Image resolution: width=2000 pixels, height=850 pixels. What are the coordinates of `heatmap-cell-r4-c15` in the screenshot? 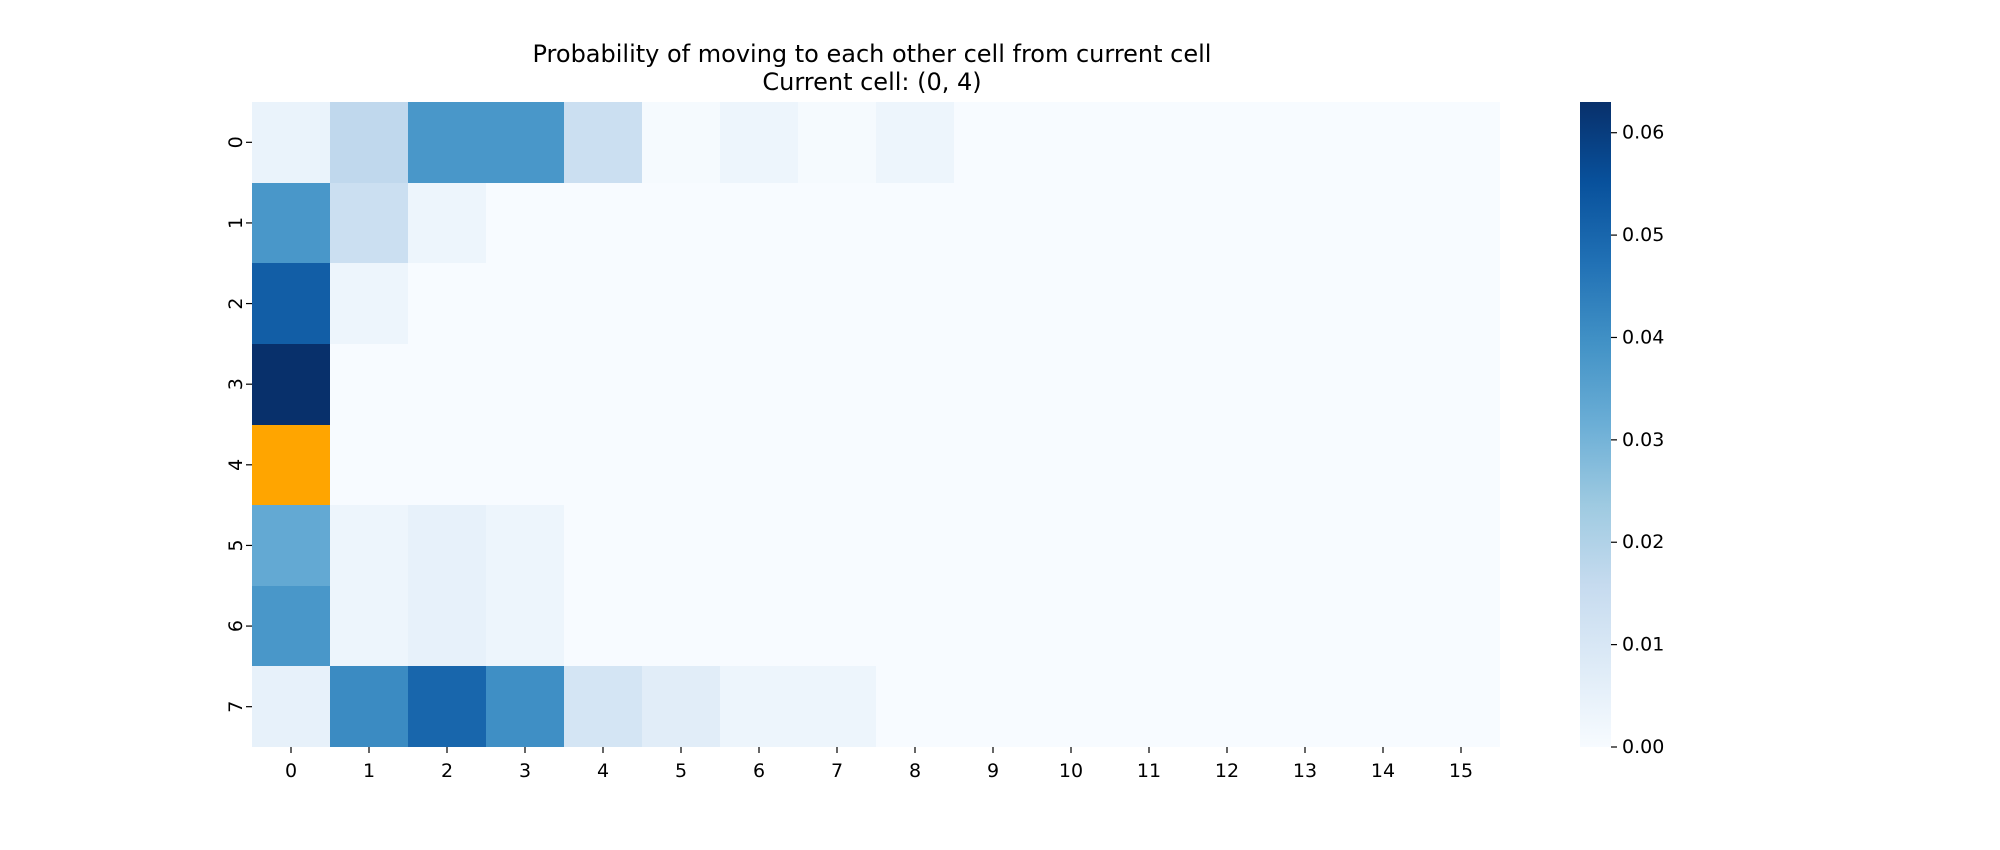 It's located at (1461, 465).